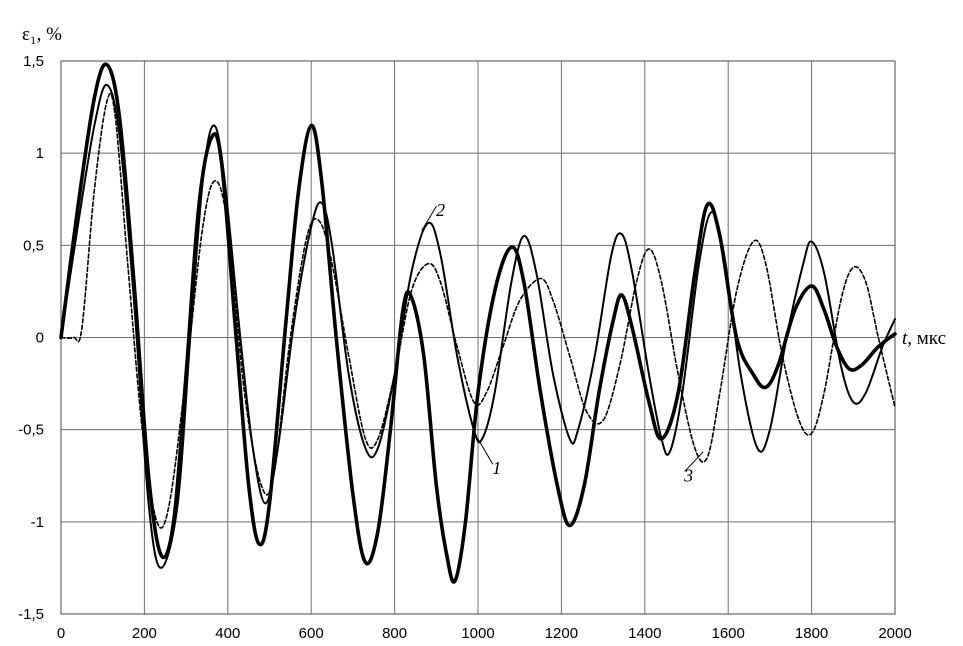 The image size is (963, 646). Describe the element at coordinates (562, 343) in the screenshot. I see `annotation-layer: 1 2 3` at that location.